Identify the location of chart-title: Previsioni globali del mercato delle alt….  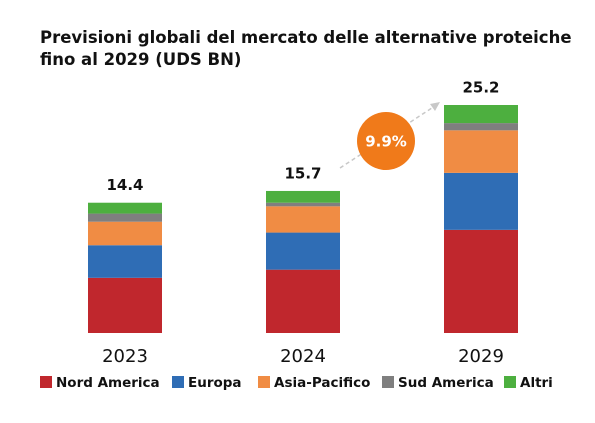
(306, 48).